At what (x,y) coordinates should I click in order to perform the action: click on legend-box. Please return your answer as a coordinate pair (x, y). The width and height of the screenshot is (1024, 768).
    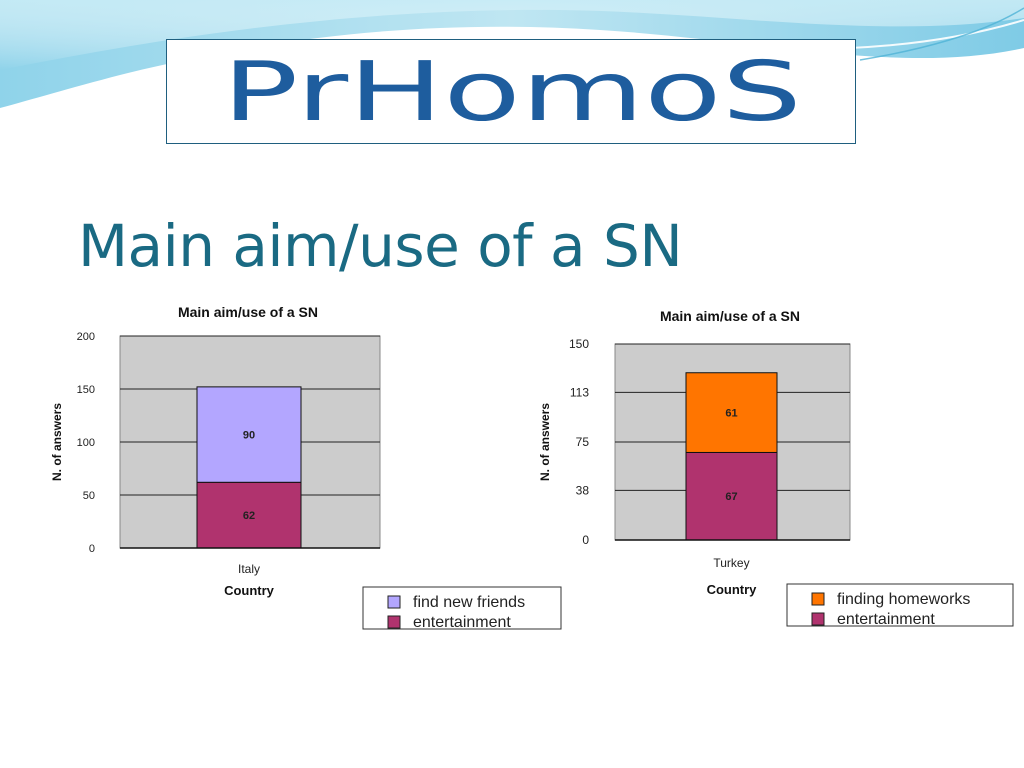
    Looking at the image, I should click on (900, 605).